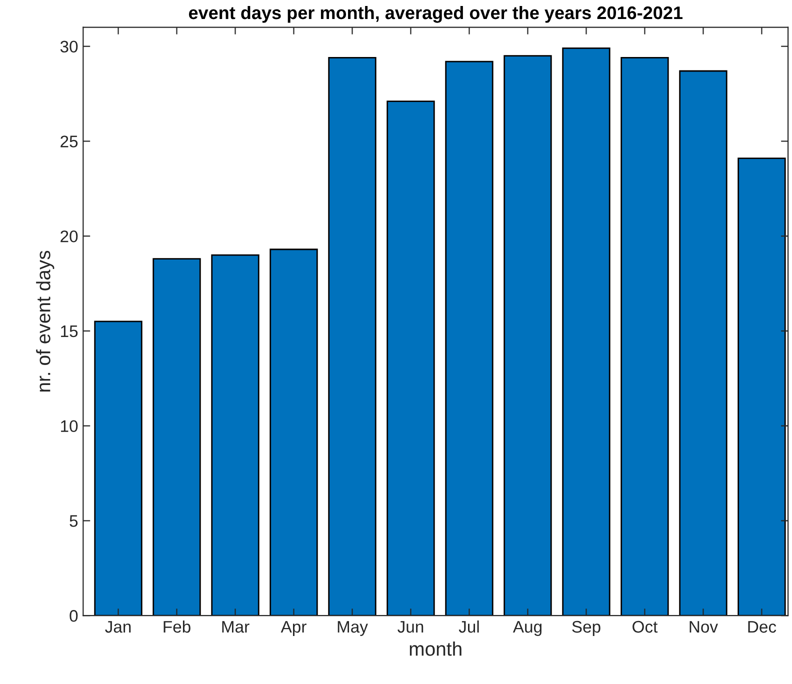  Describe the element at coordinates (69, 426) in the screenshot. I see `y-tick-label: 10` at that location.